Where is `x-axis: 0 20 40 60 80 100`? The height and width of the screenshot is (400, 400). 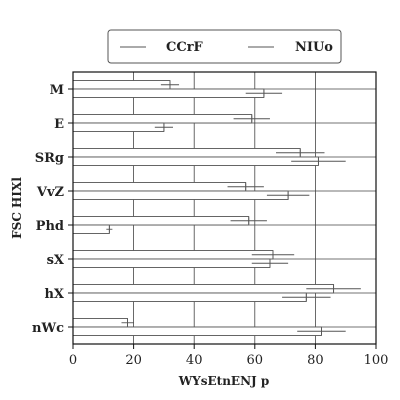 x-axis: 0 20 40 60 80 100 is located at coordinates (229, 356).